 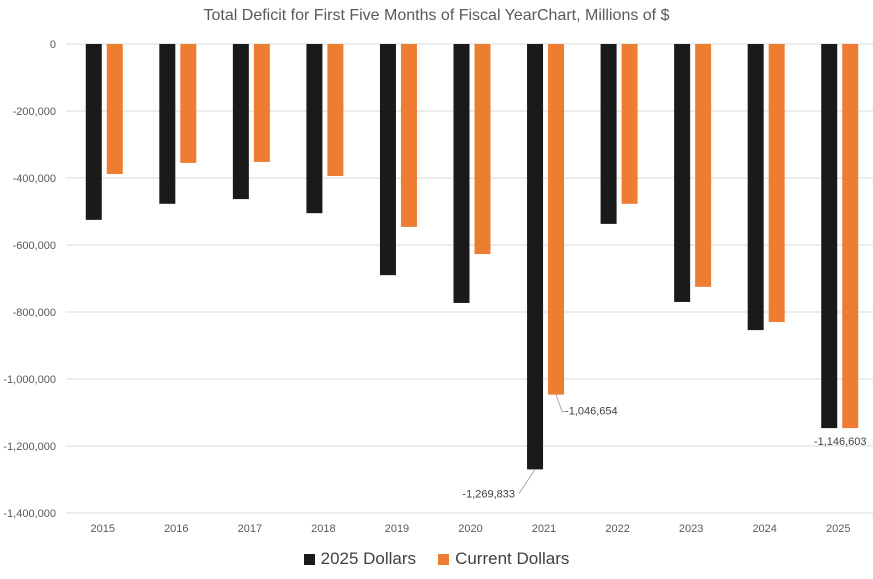 I want to click on bar-current-dollars-2024, so click(x=776, y=183).